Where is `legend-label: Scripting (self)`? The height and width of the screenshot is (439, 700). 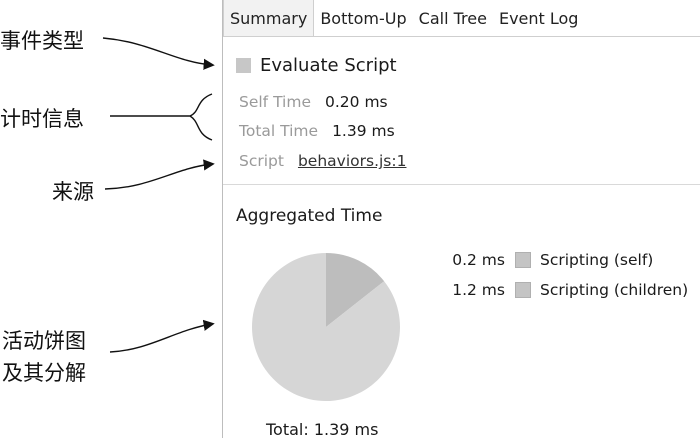 legend-label: Scripting (self) is located at coordinates (597, 260).